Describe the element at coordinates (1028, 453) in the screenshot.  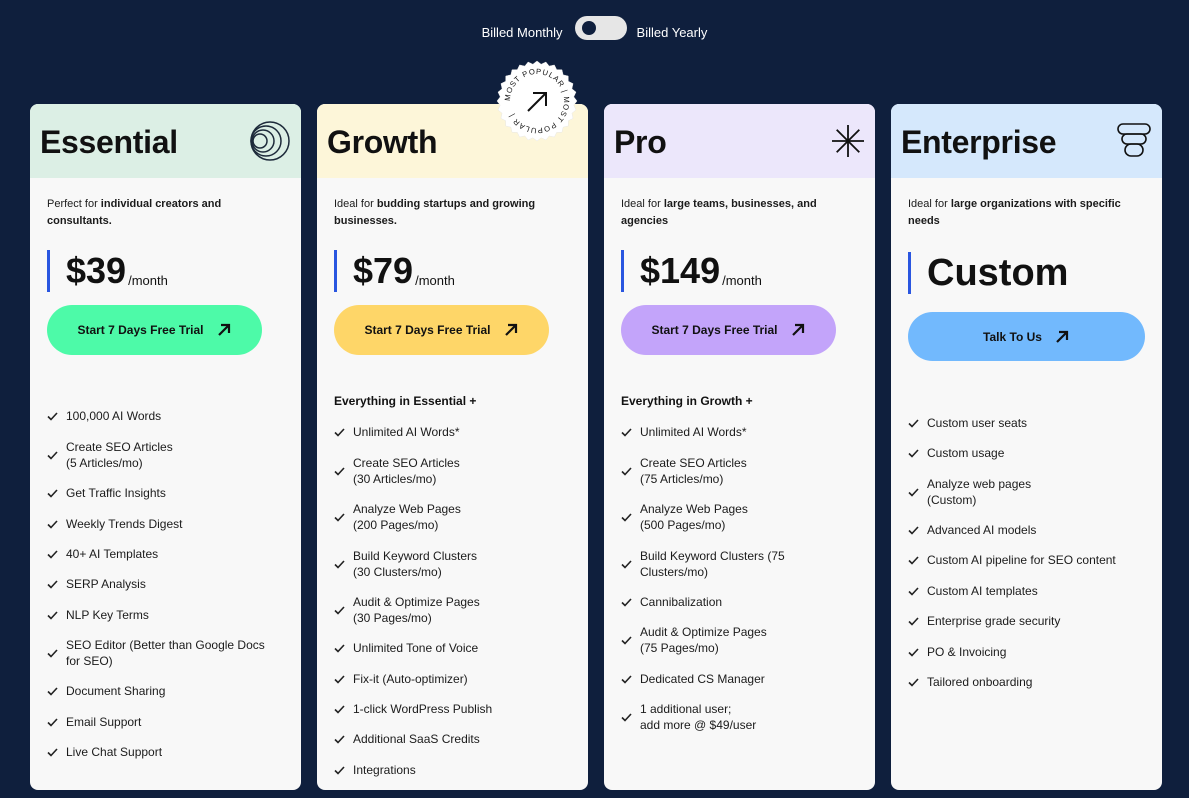
I see `feature-item: Custom usage` at that location.